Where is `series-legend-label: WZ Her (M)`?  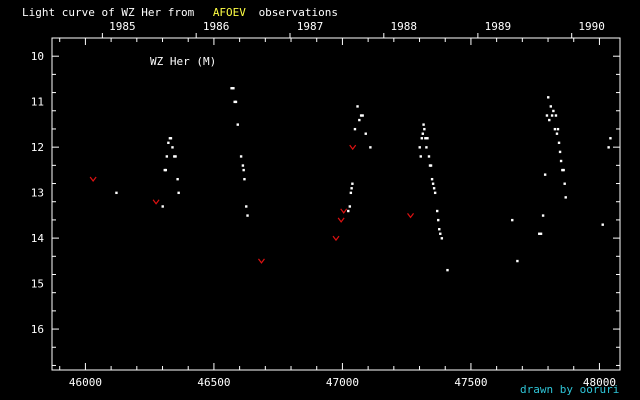
series-legend-label: WZ Her (M) is located at coordinates (183, 61).